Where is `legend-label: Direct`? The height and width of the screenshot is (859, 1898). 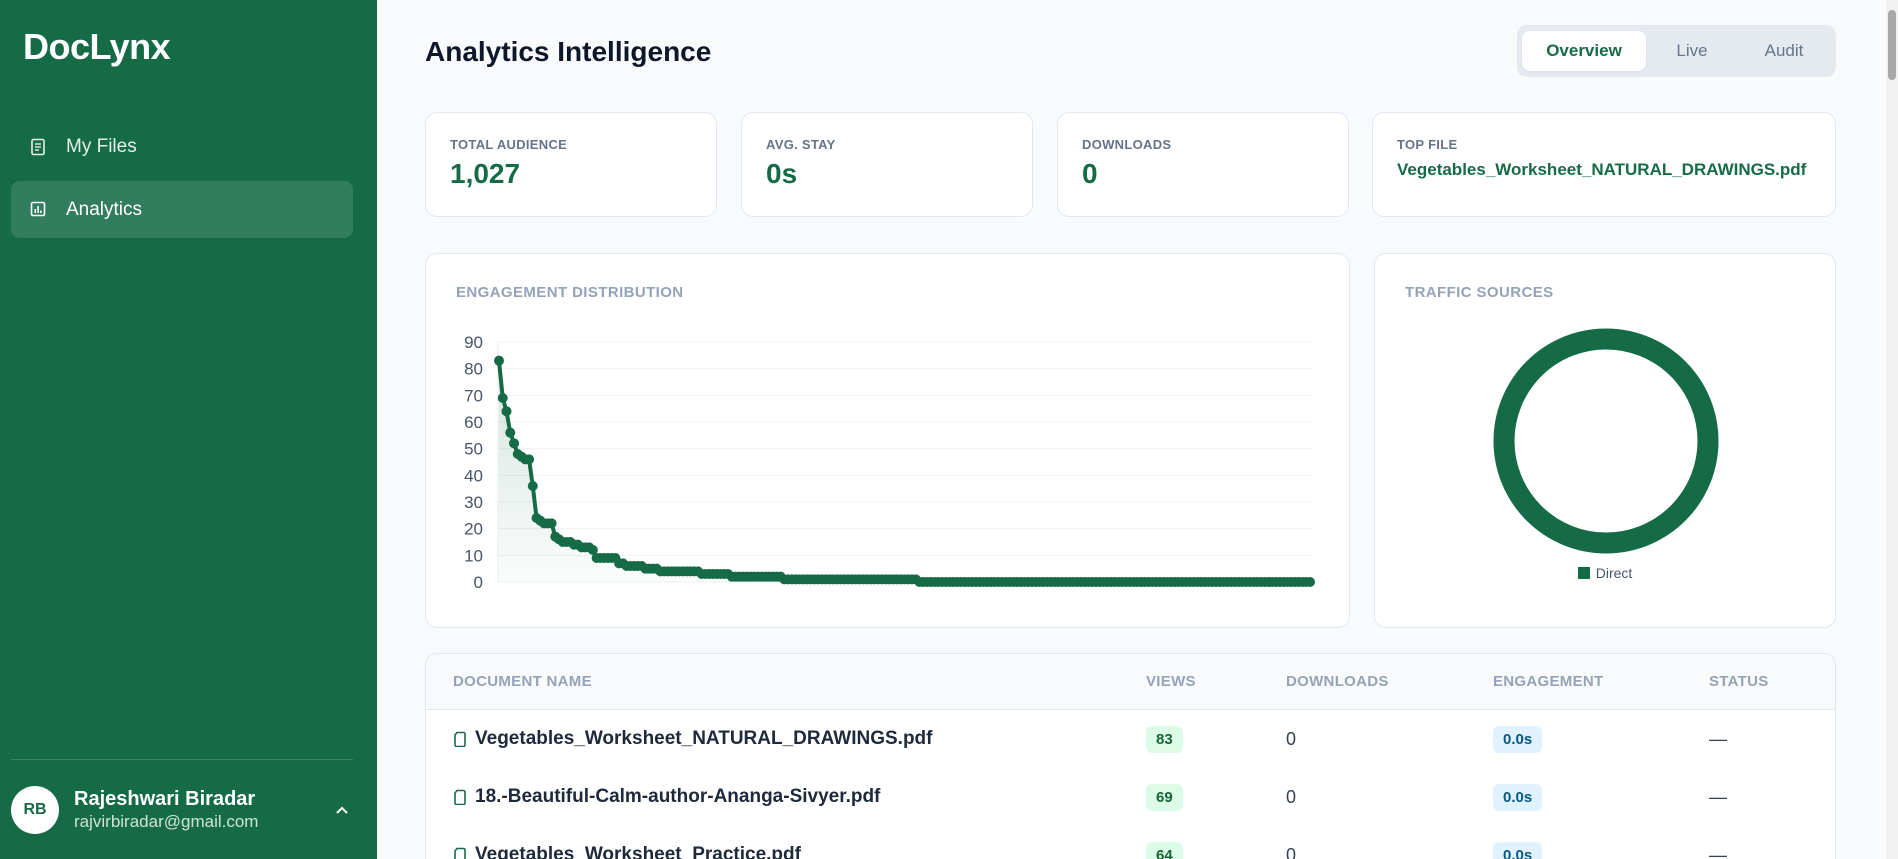 legend-label: Direct is located at coordinates (1614, 573).